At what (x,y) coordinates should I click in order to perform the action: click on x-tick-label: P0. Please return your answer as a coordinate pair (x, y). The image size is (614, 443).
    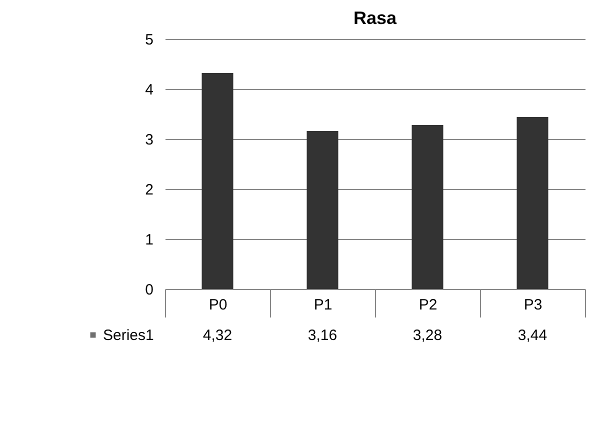
    Looking at the image, I should click on (218, 305).